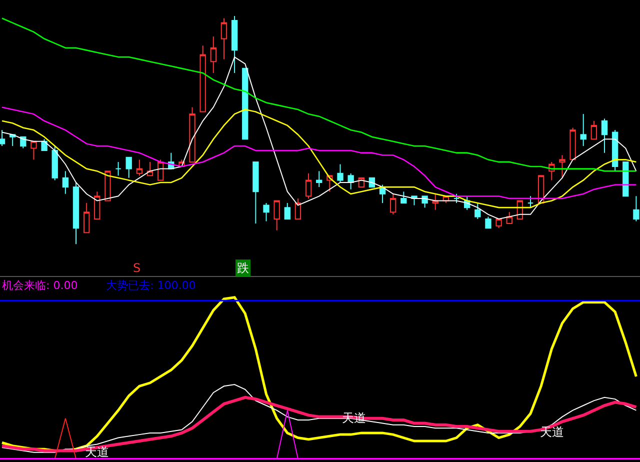 The width and height of the screenshot is (640, 462). Describe the element at coordinates (137, 268) in the screenshot. I see `text: S` at that location.